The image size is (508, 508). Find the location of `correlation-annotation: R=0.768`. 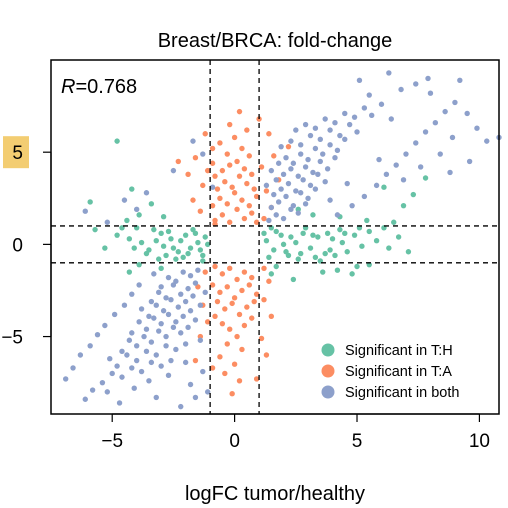

correlation-annotation: R=0.768 is located at coordinates (99, 87).